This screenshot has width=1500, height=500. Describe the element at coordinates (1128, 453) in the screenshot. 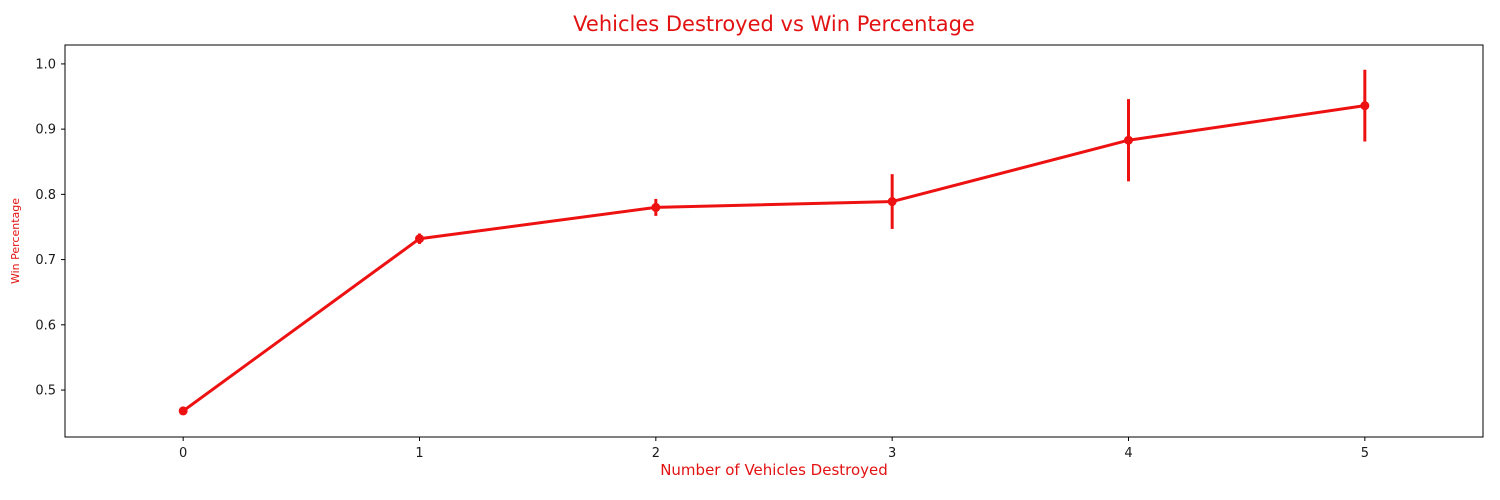

I see `x-tick-label: 4` at that location.